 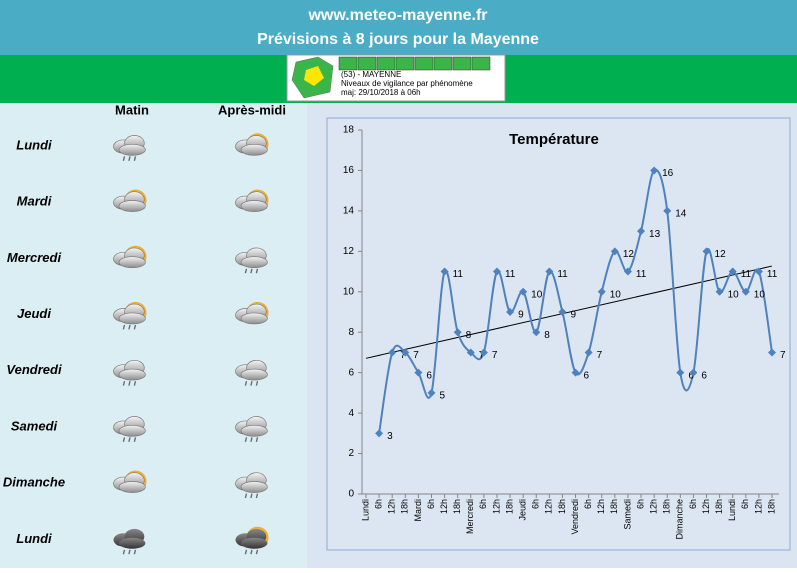 I want to click on value-label: 9, so click(x=573, y=315).